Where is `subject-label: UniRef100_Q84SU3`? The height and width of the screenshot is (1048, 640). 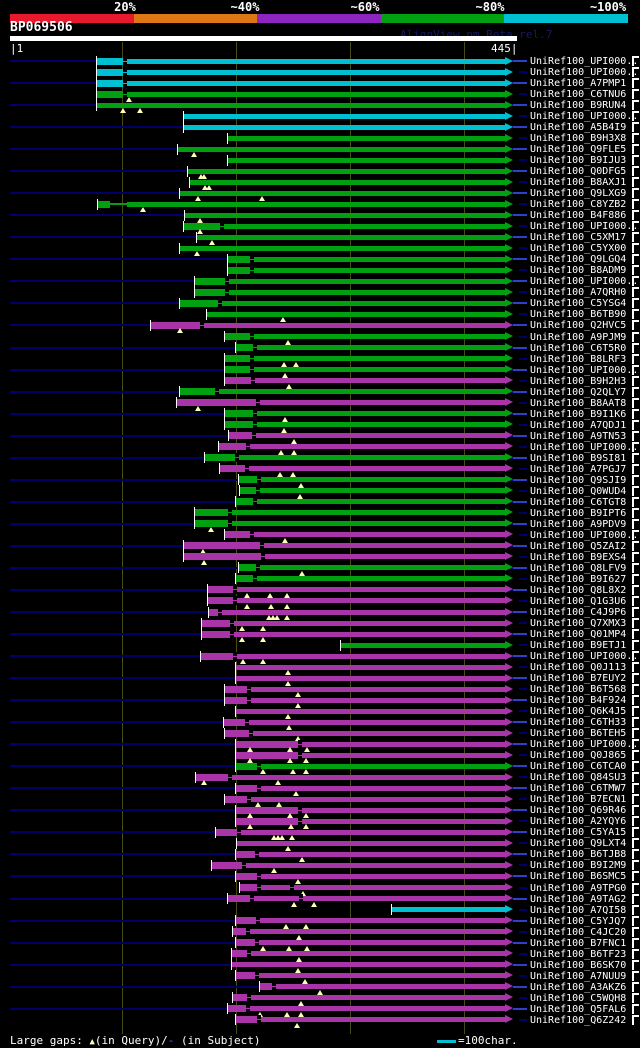
subject-label: UniRef100_Q84SU3 is located at coordinates (578, 778).